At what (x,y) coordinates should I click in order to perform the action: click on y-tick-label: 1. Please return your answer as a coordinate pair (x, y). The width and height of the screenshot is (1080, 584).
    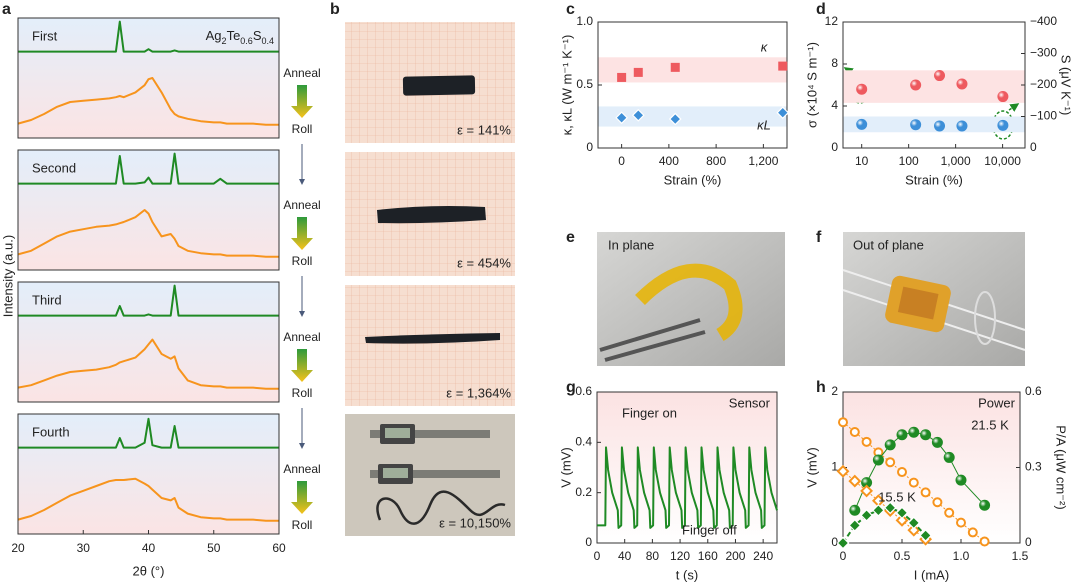
    Looking at the image, I should click on (834, 467).